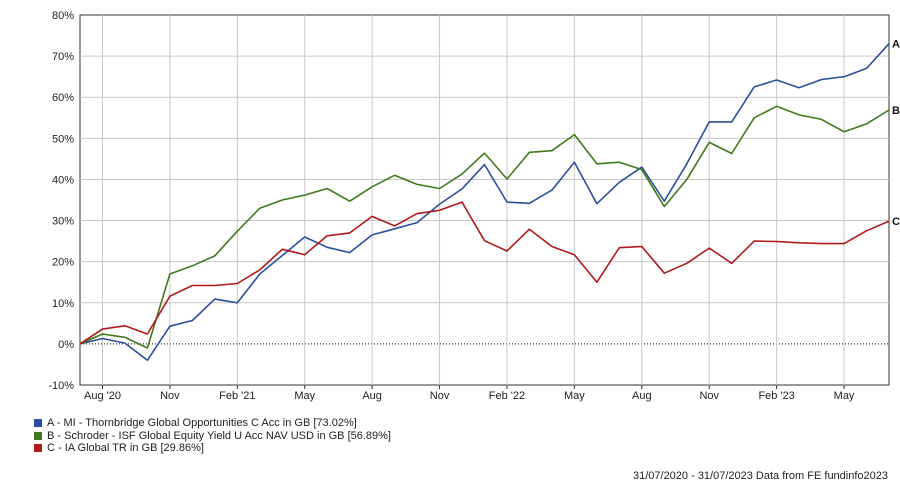 This screenshot has height=484, width=900. I want to click on y-tick-label: 0%, so click(66, 345).